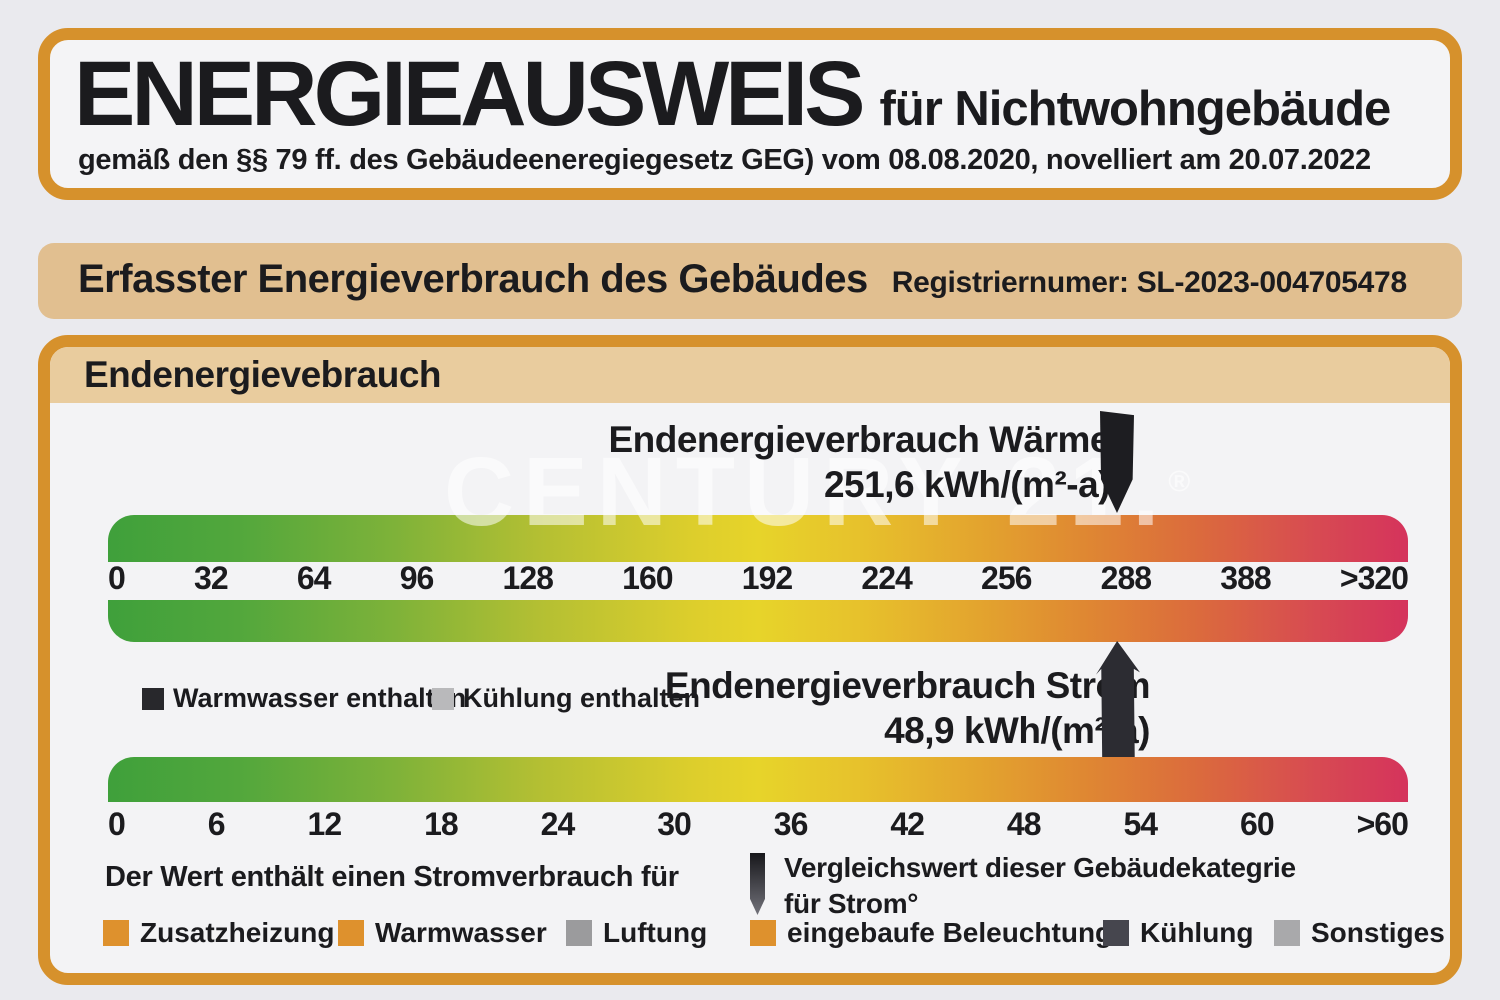  What do you see at coordinates (886, 578) in the screenshot?
I see `scale-tick: 224` at bounding box center [886, 578].